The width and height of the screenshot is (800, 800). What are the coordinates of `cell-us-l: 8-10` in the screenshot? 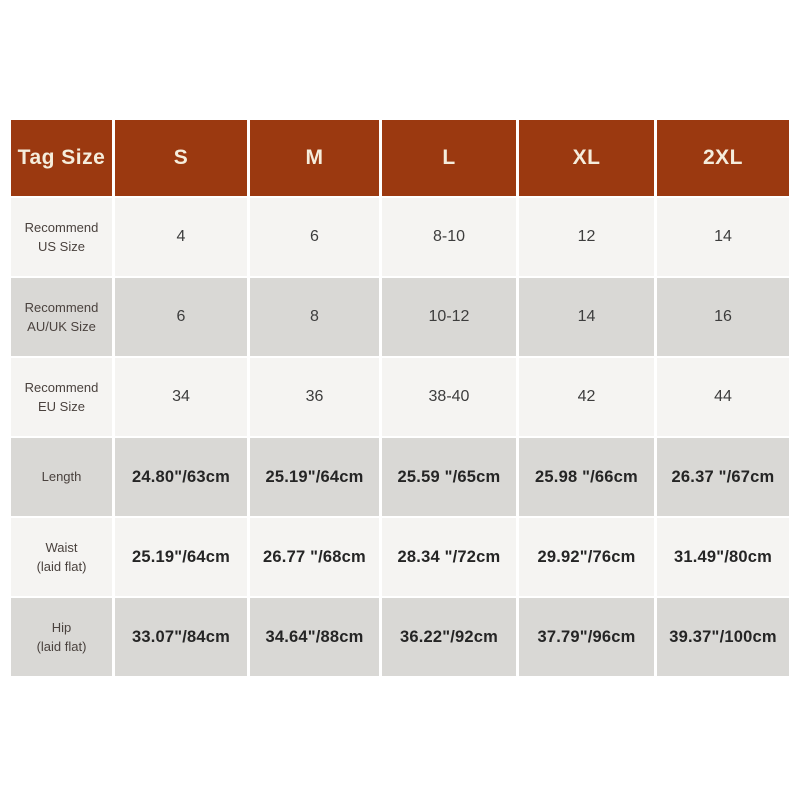 It's located at (449, 237).